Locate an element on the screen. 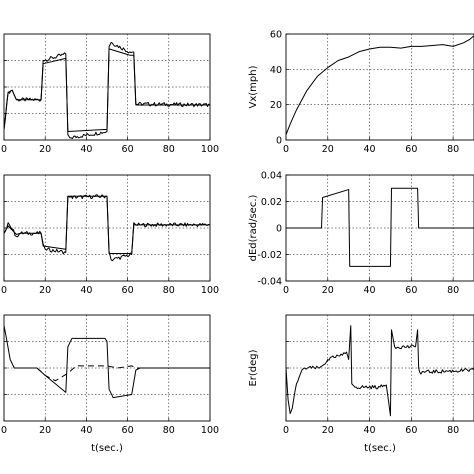 This screenshot has width=474, height=474. y-tick-label: 20 is located at coordinates (276, 105).